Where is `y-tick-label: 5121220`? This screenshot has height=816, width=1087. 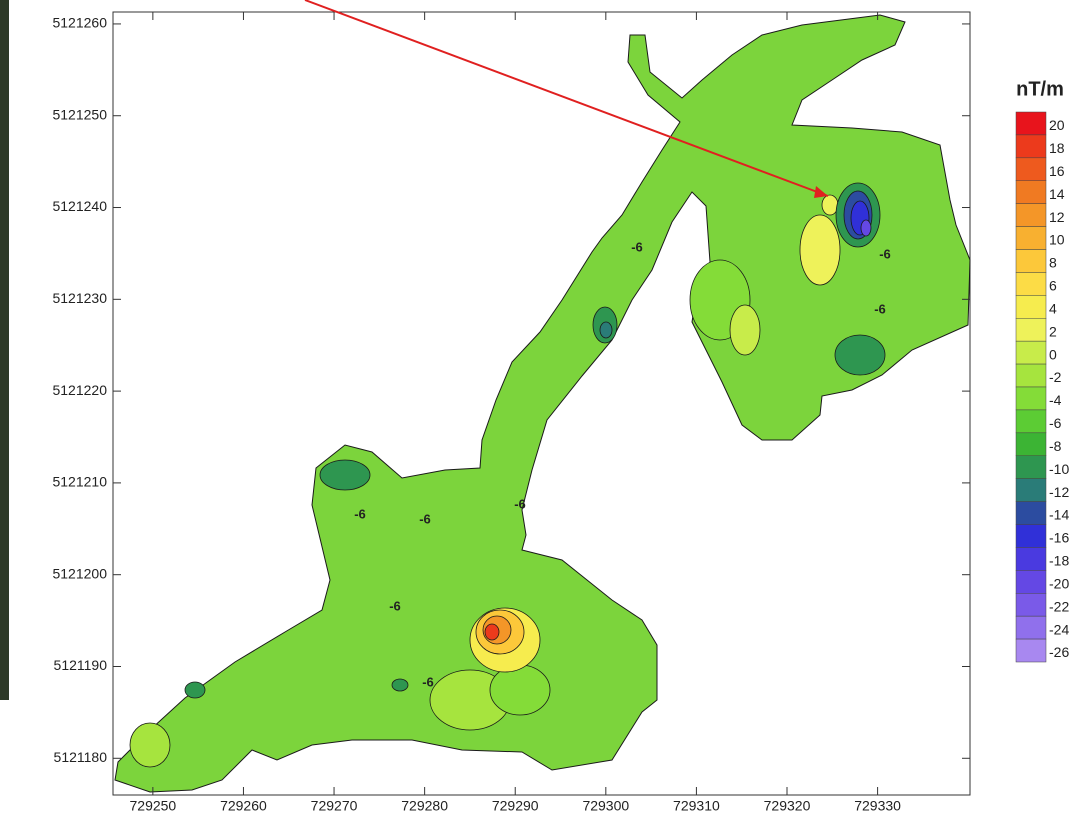
y-tick-label: 5121220 is located at coordinates (79, 390).